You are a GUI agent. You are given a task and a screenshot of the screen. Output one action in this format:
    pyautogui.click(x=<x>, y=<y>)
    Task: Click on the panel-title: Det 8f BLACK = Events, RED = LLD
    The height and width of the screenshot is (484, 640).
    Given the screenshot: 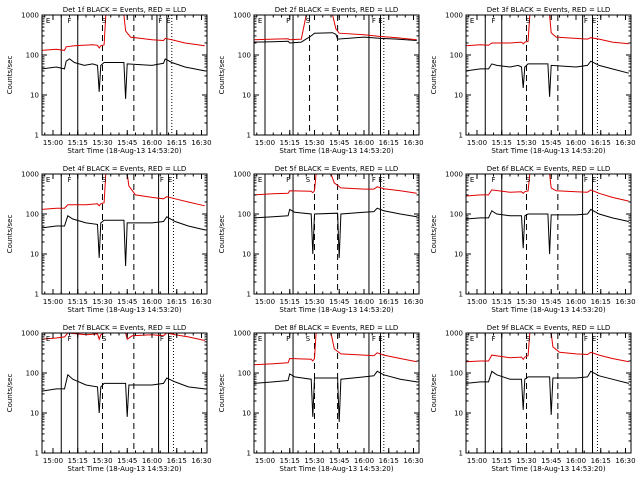 What is the action you would take?
    pyautogui.click(x=336, y=328)
    